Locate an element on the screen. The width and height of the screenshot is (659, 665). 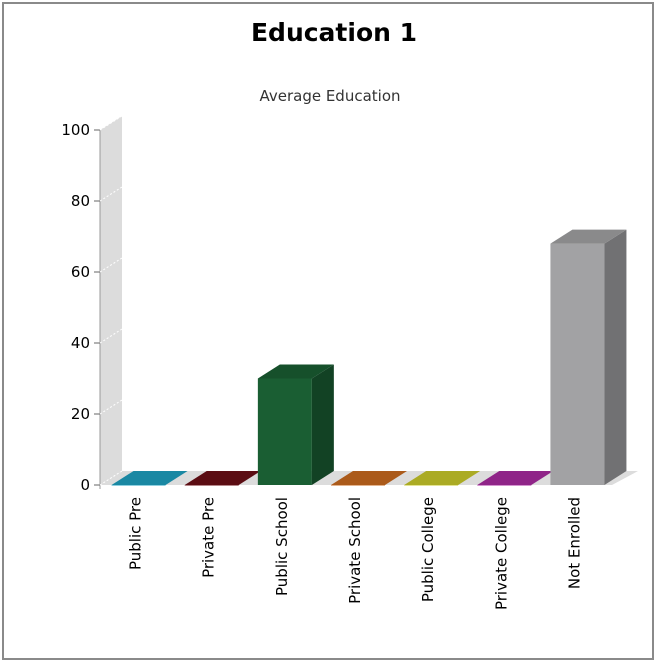
y-tick-label: 60 is located at coordinates (80, 272).